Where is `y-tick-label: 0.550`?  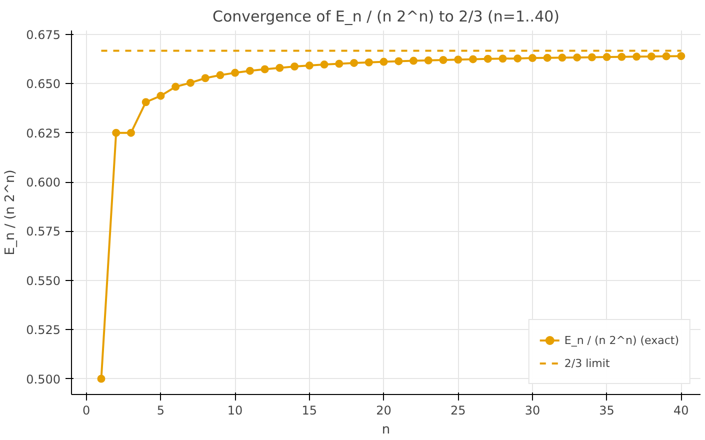
y-tick-label: 0.550 is located at coordinates (43, 281).